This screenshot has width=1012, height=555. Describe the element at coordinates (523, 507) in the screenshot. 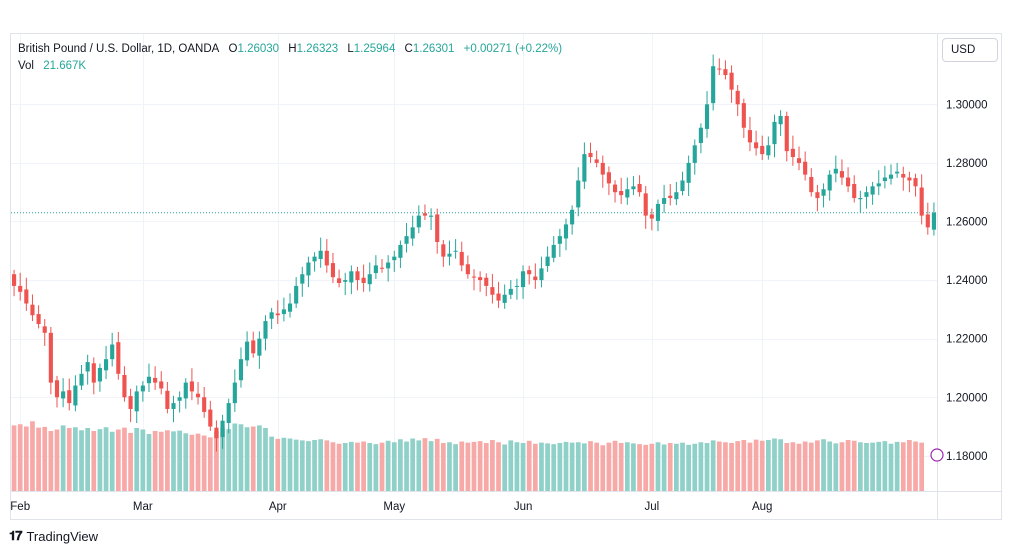

I see `x-tick-label: Jun` at that location.